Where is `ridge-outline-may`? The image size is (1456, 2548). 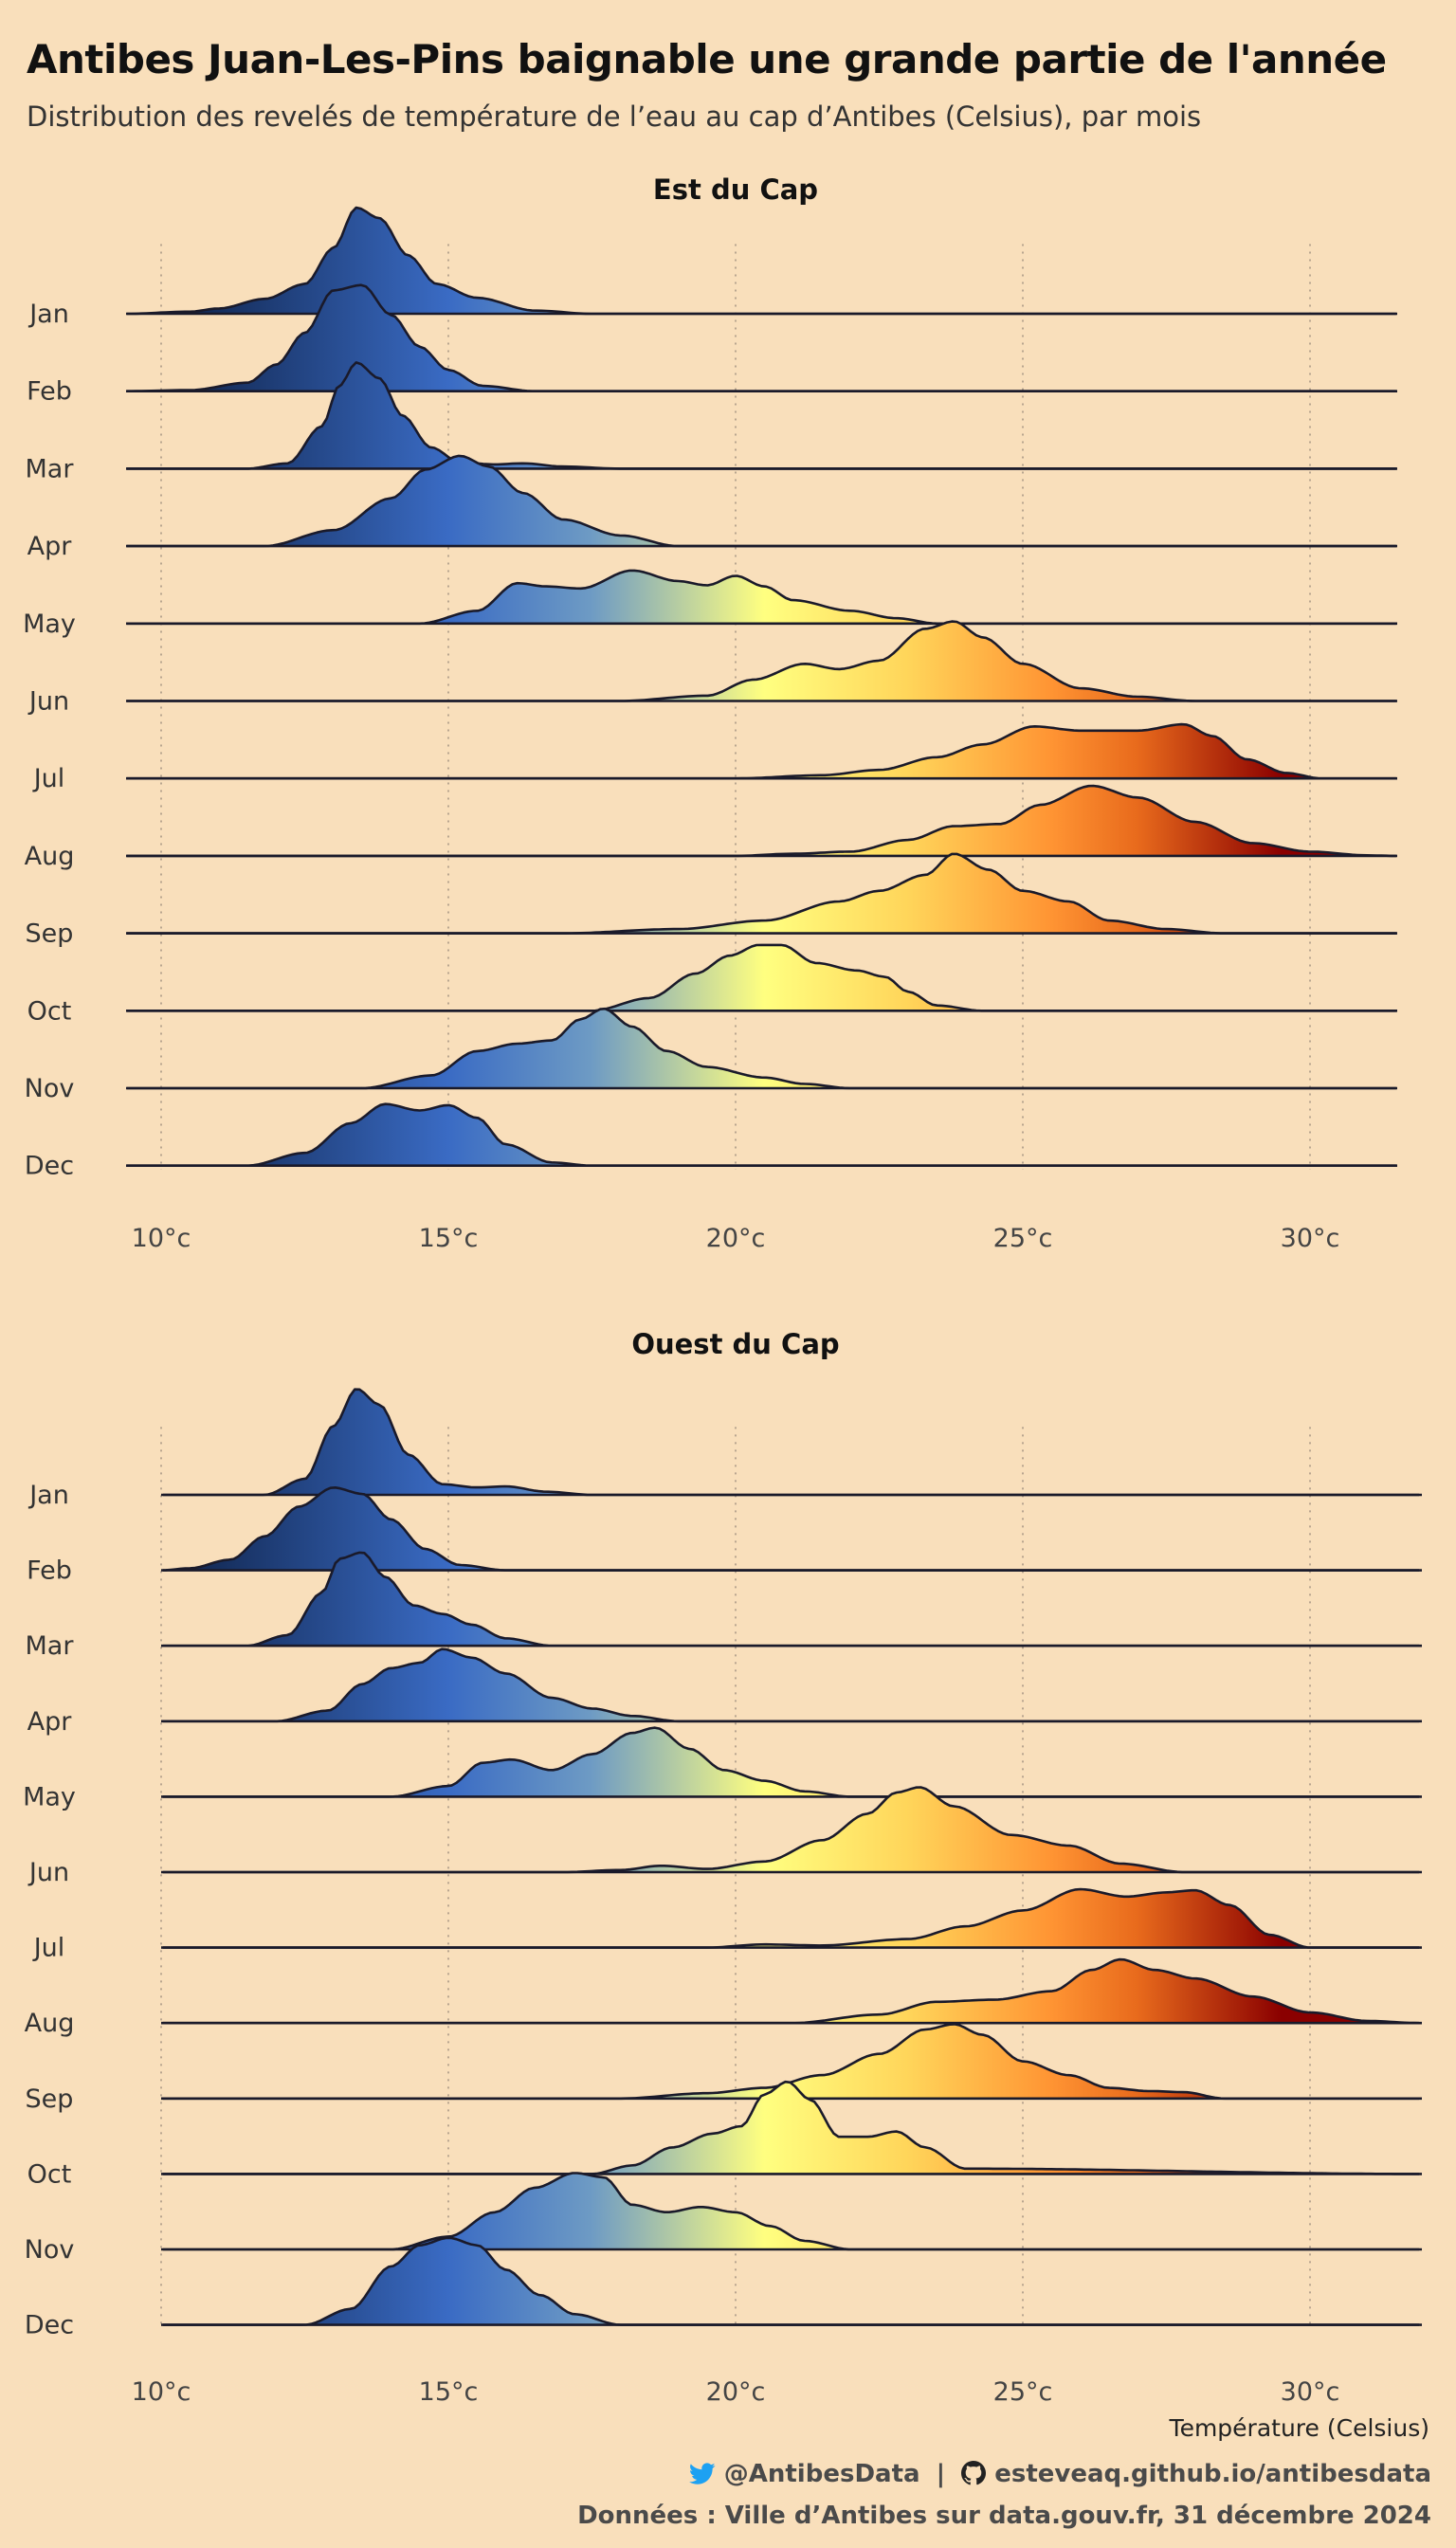
ridge-outline-may is located at coordinates (790, 1762).